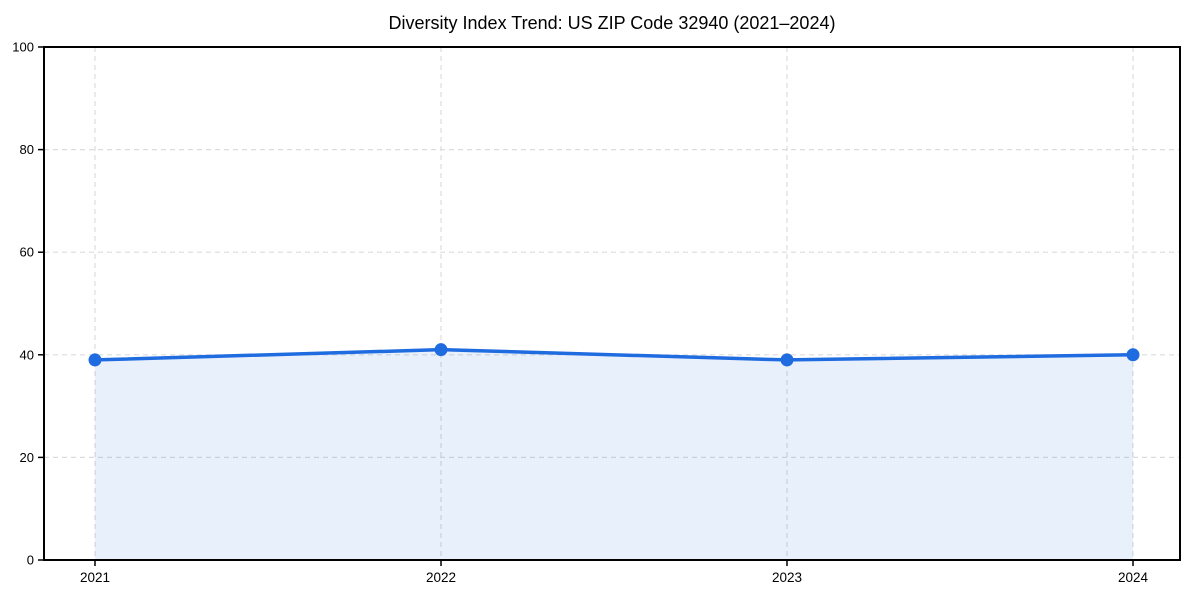 The image size is (1200, 600). I want to click on y-tick-label: 80, so click(27, 149).